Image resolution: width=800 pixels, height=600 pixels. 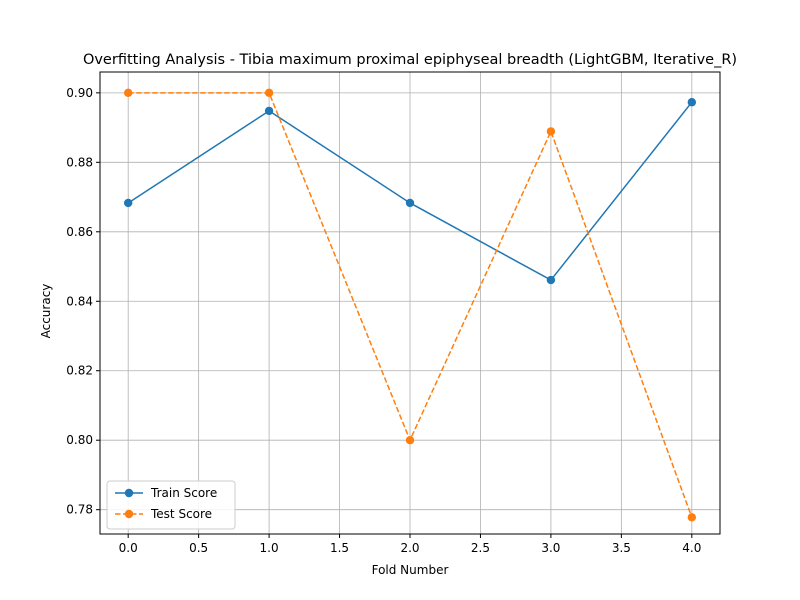 What do you see at coordinates (410, 570) in the screenshot?
I see `x-axis-label: Fold Number` at bounding box center [410, 570].